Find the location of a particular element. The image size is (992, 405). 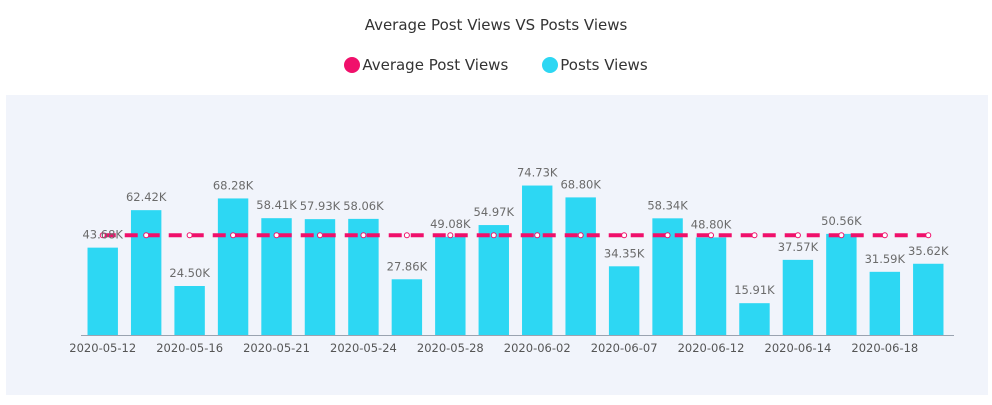

x-tick-label-3: 2020-05-21 is located at coordinates (276, 348).